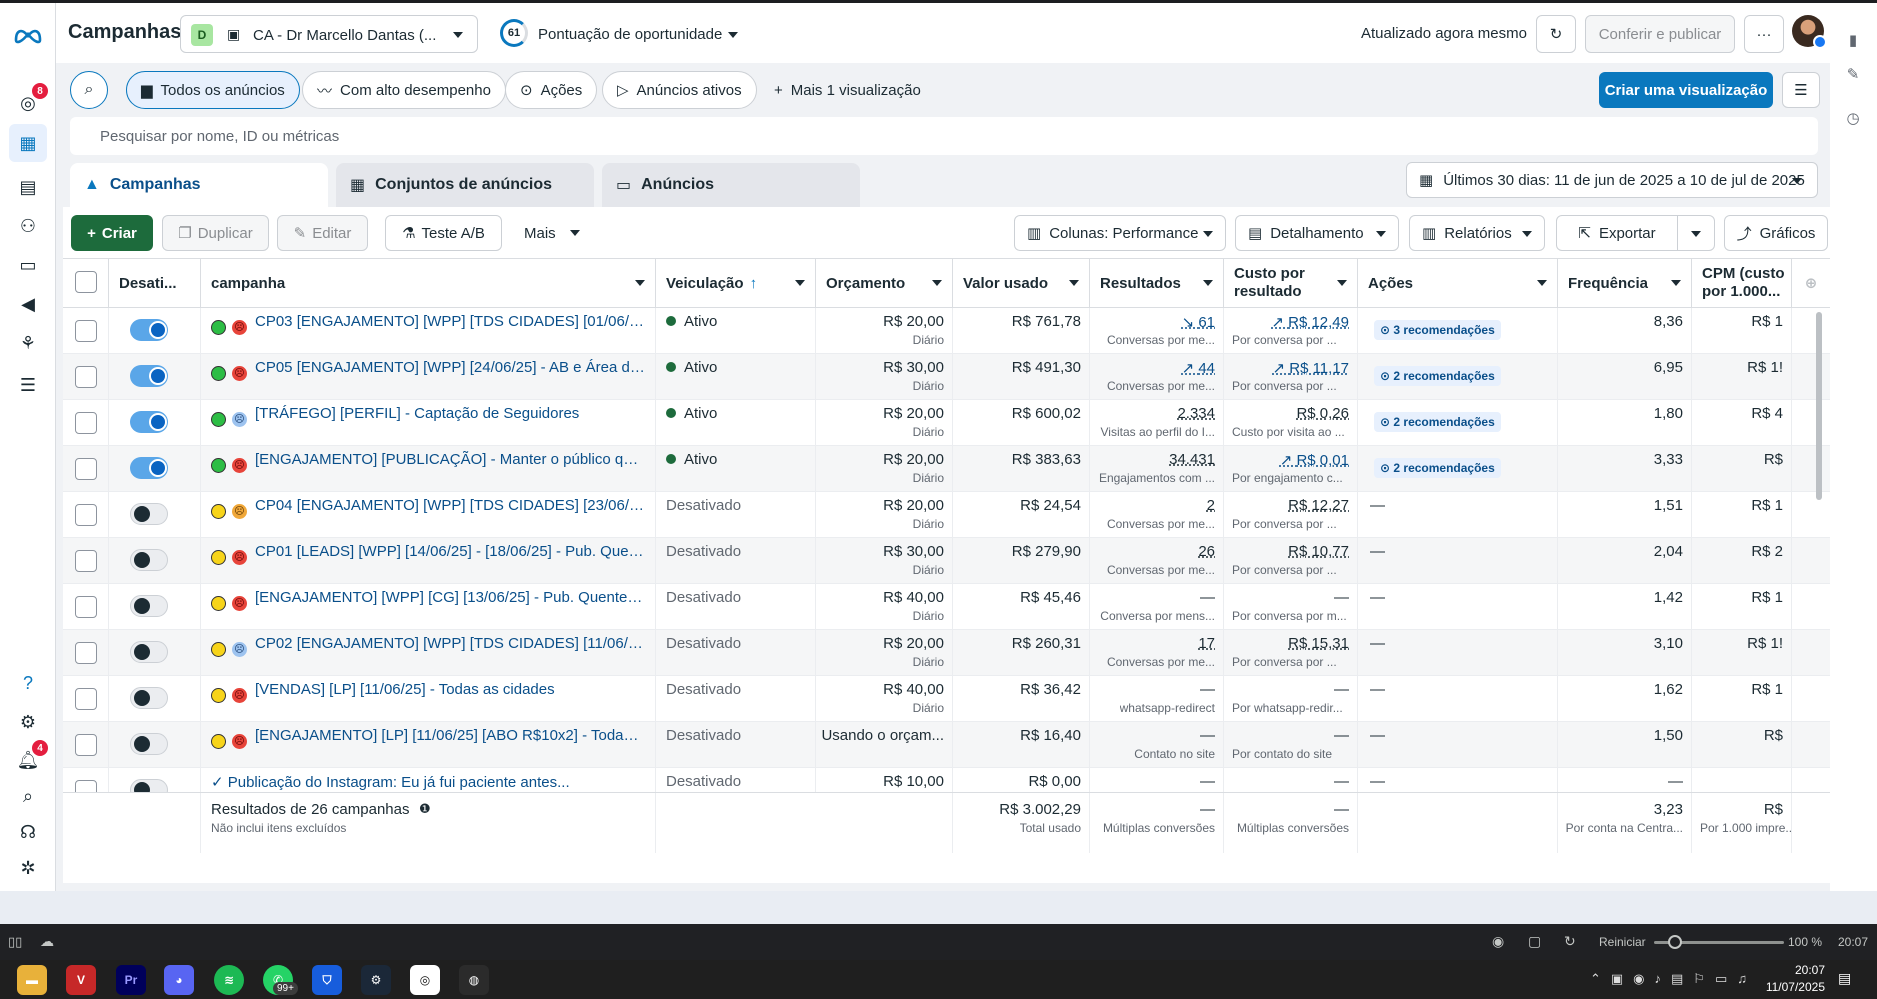 The height and width of the screenshot is (999, 1877). I want to click on support-icon: ☊, so click(28, 831).